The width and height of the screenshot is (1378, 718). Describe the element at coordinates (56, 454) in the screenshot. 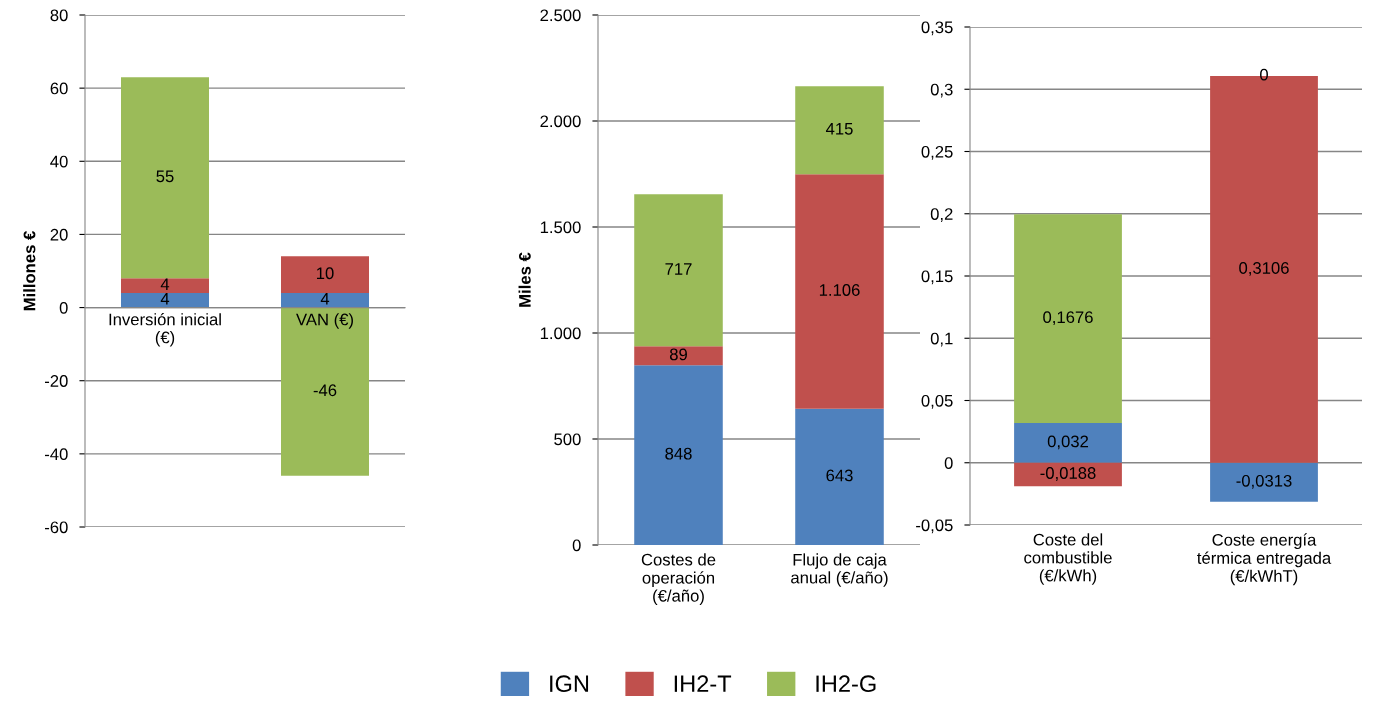

I see `y-tick-label: -40` at that location.